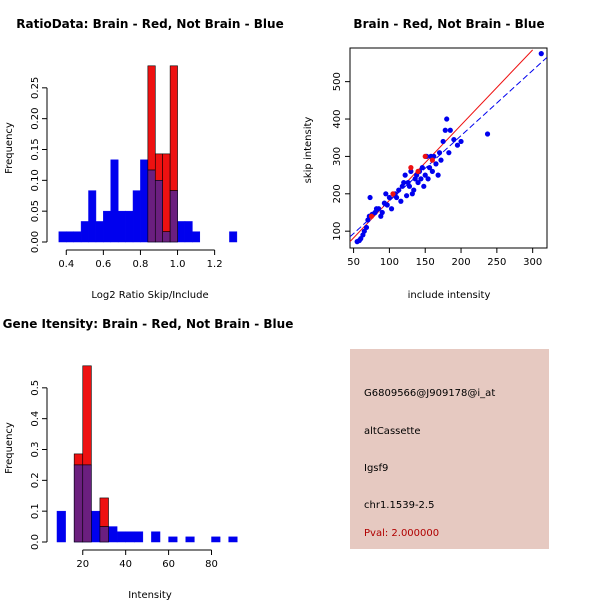  I want to click on probe-id-text: G6809566@J909178@i_at, so click(429, 393).